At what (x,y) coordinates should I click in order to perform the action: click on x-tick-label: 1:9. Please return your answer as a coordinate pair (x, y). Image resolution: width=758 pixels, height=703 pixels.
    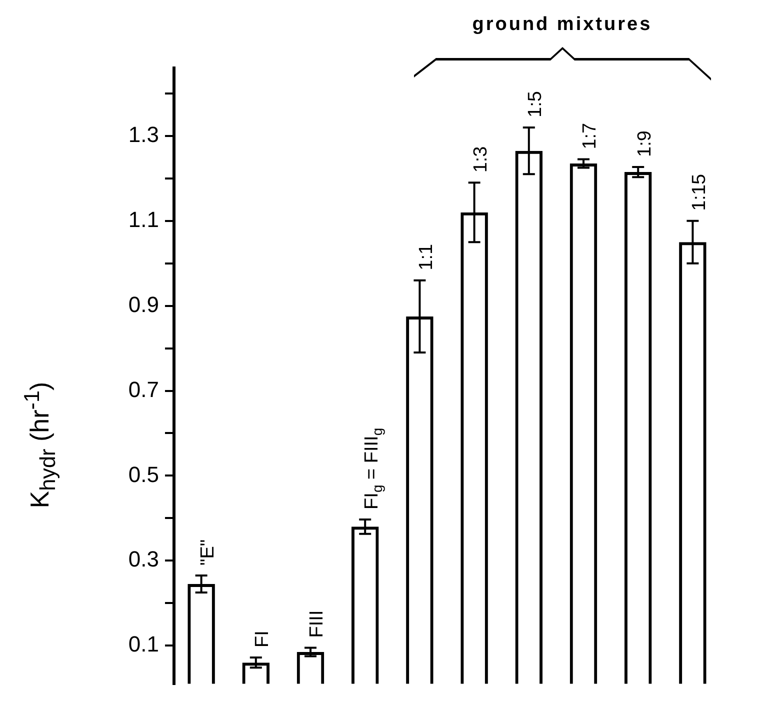
    Looking at the image, I should click on (645, 143).